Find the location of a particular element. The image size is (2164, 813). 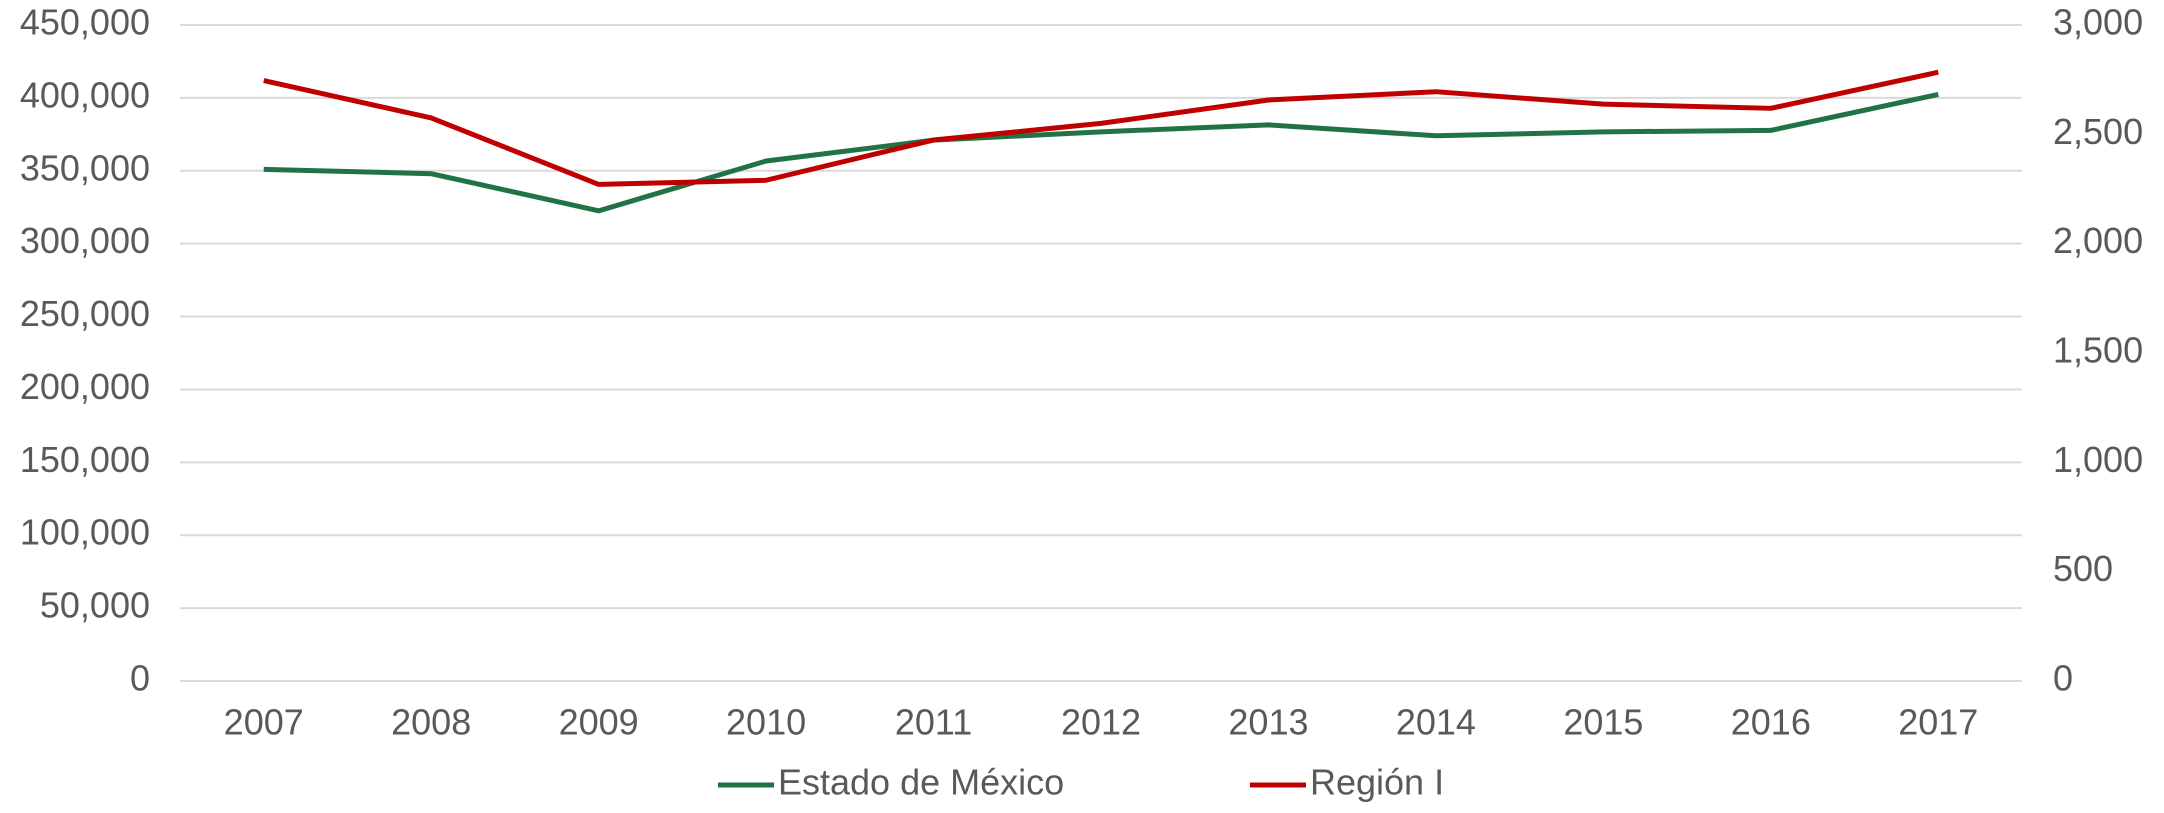

y2-tick-label: 2,000 is located at coordinates (2098, 240).